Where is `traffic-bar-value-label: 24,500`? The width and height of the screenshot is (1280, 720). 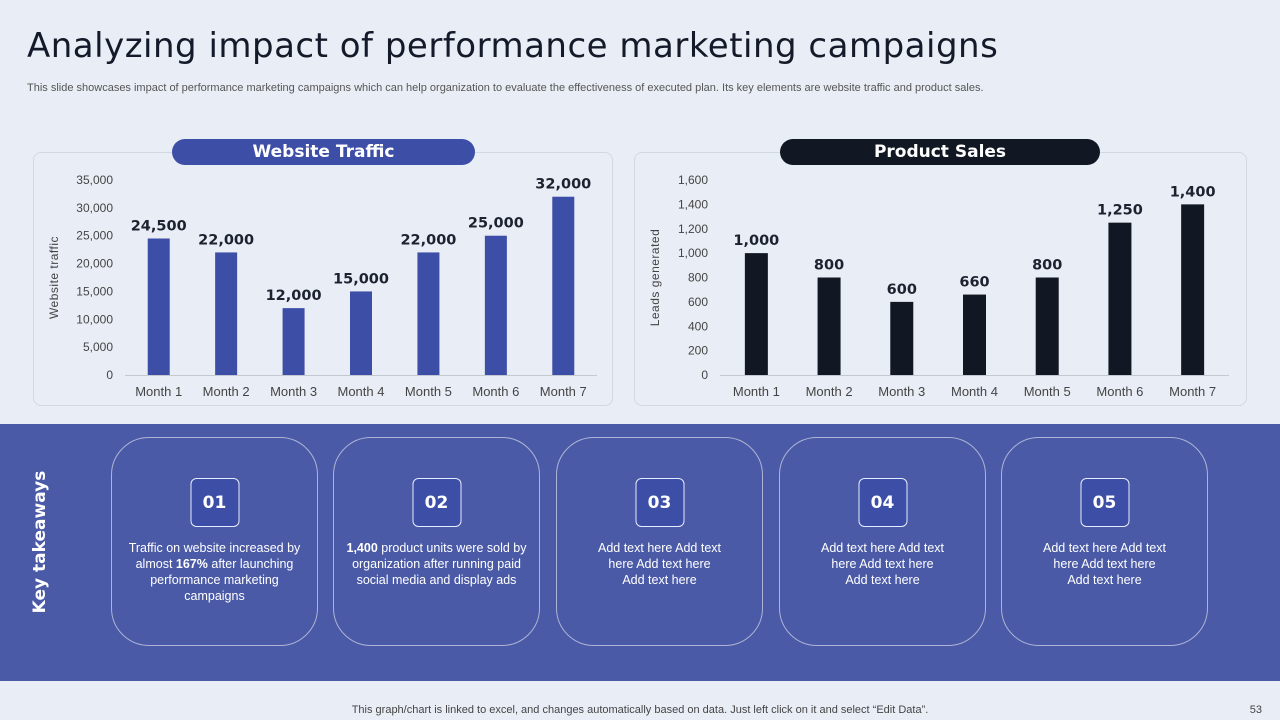
traffic-bar-value-label: 24,500 is located at coordinates (159, 227).